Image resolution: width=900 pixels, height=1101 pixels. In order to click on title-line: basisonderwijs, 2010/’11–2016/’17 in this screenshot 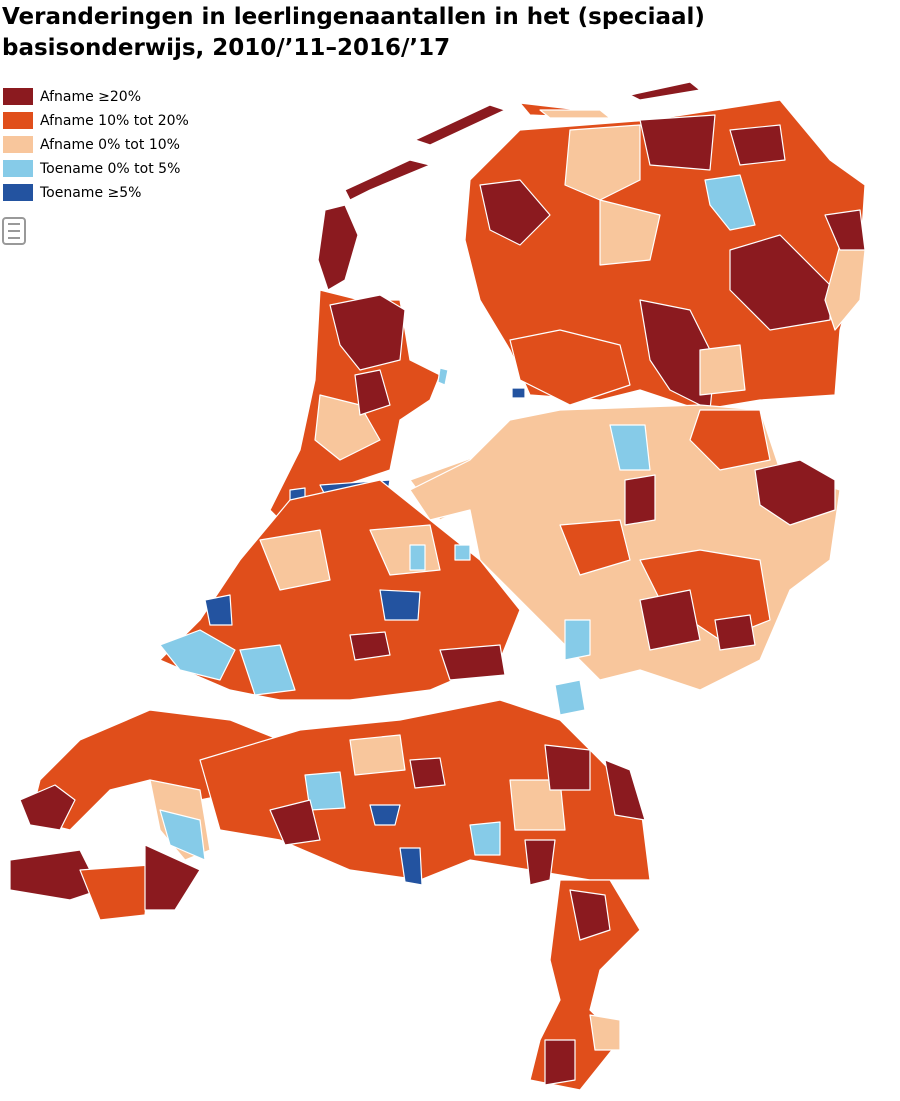, I will do `click(226, 48)`.